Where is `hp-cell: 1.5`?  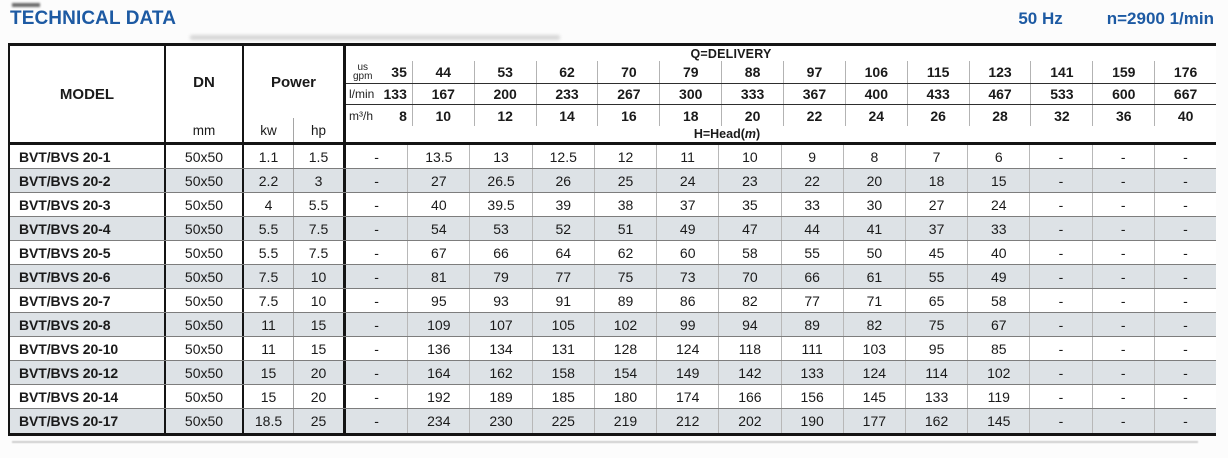 hp-cell: 1.5 is located at coordinates (320, 156).